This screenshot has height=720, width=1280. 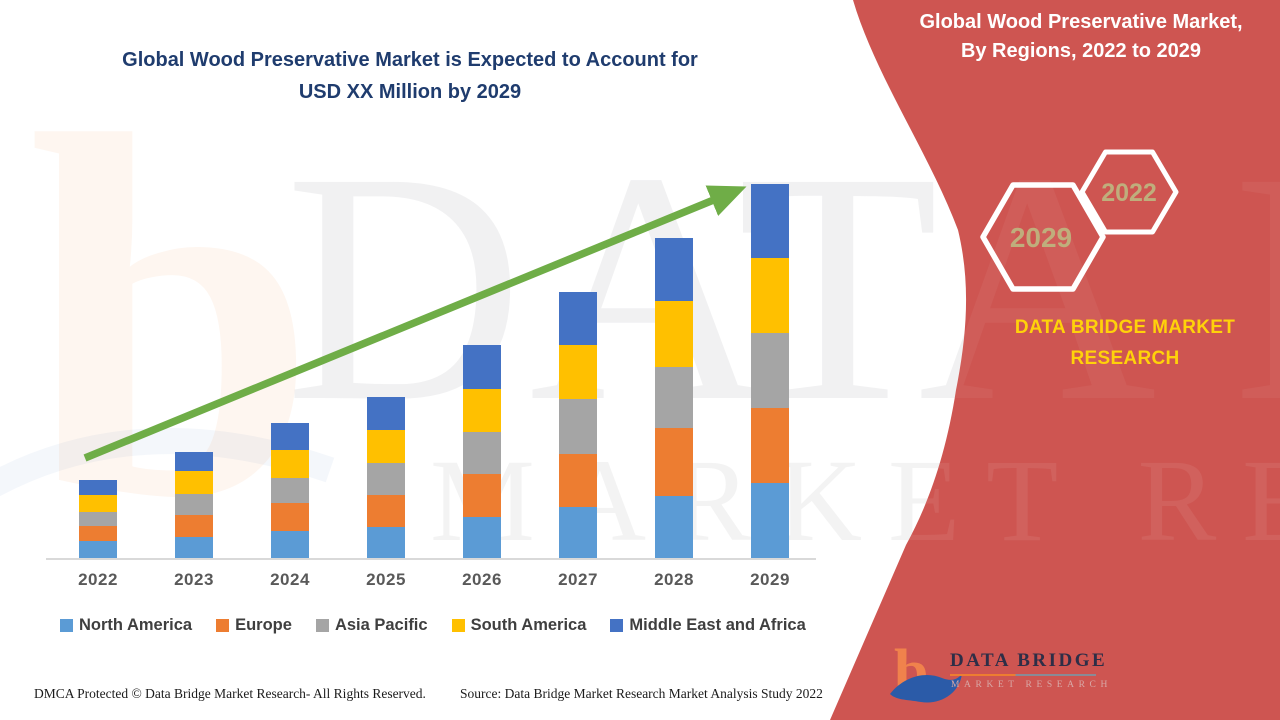 I want to click on segment-asia-pacific-2029, so click(x=770, y=370).